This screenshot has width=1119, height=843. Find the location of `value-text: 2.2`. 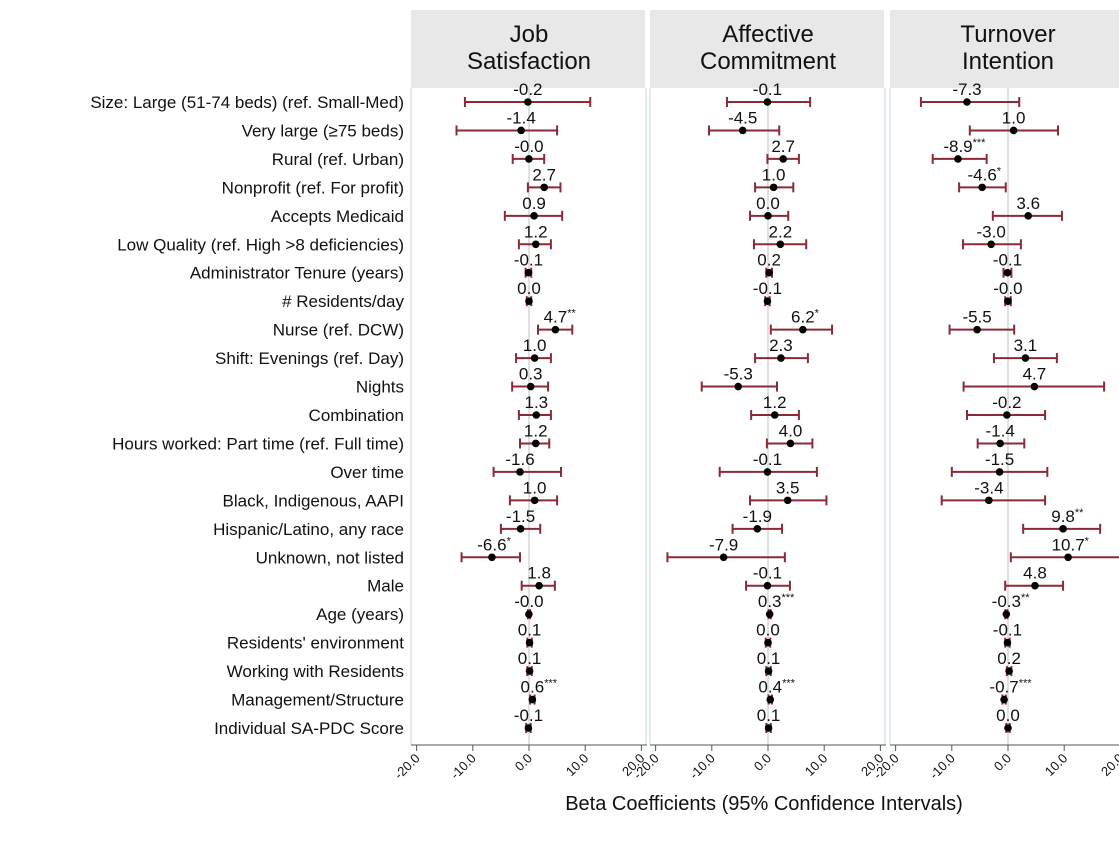

value-text: 2.2 is located at coordinates (781, 231).